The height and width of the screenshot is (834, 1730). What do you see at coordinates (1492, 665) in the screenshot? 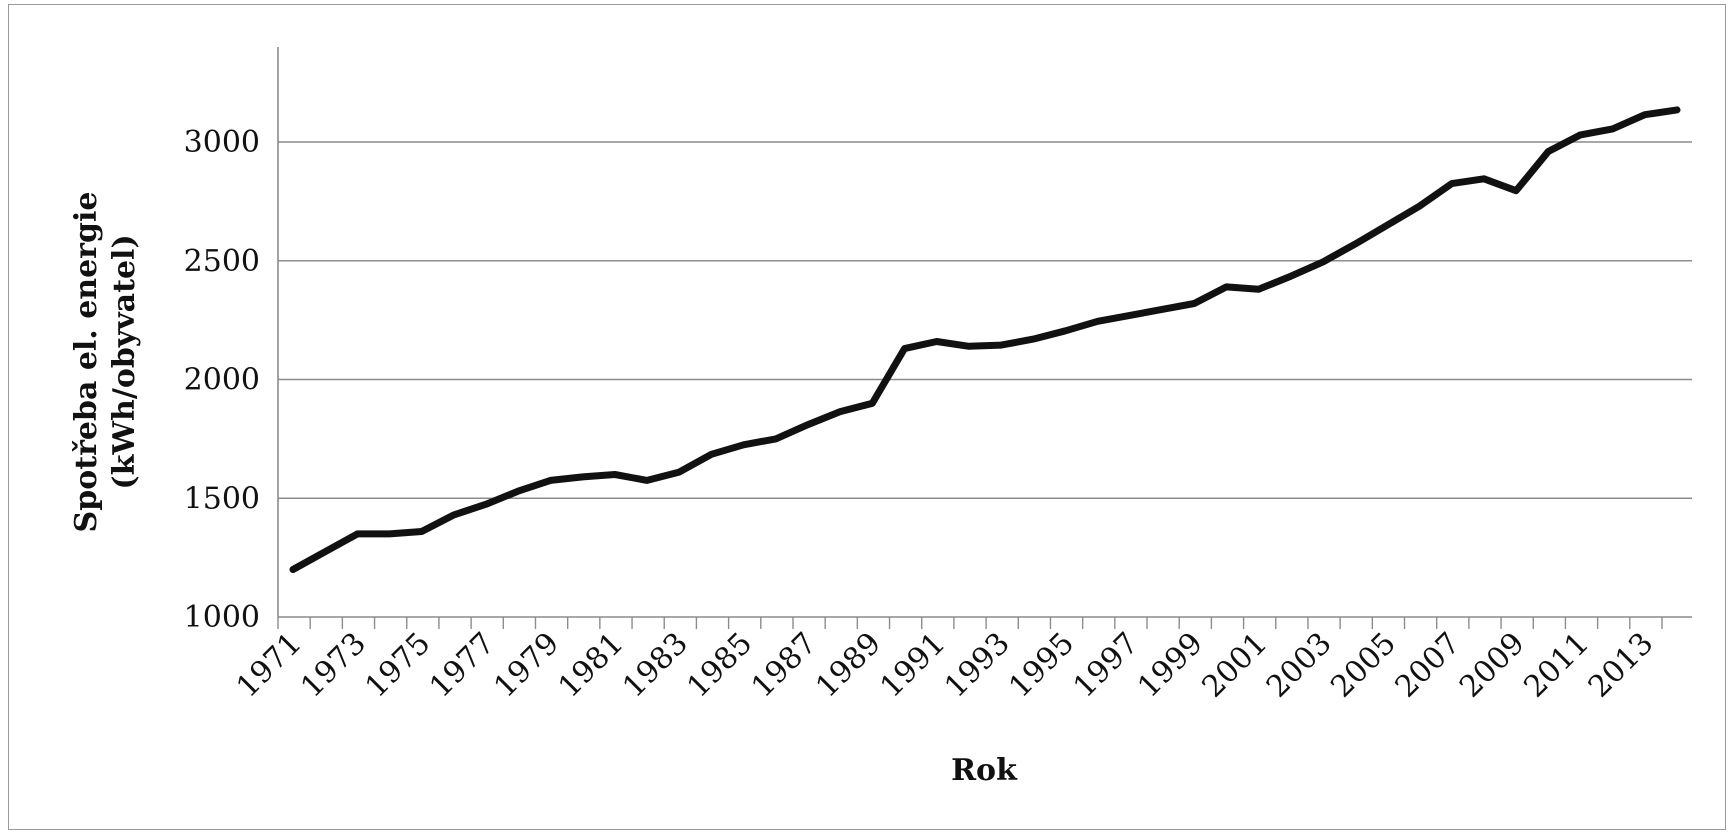
I see `x-tick-label: 2009` at bounding box center [1492, 665].